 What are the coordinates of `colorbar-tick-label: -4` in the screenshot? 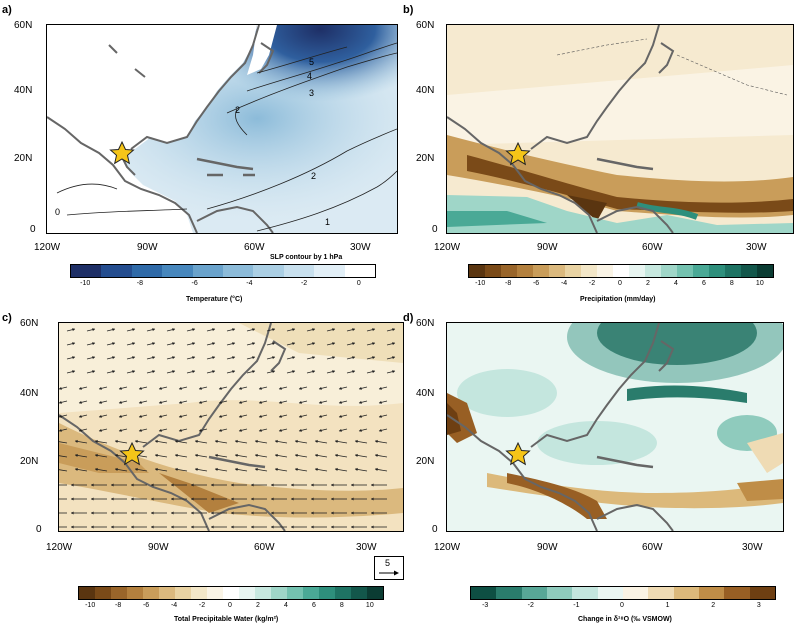 It's located at (174, 605).